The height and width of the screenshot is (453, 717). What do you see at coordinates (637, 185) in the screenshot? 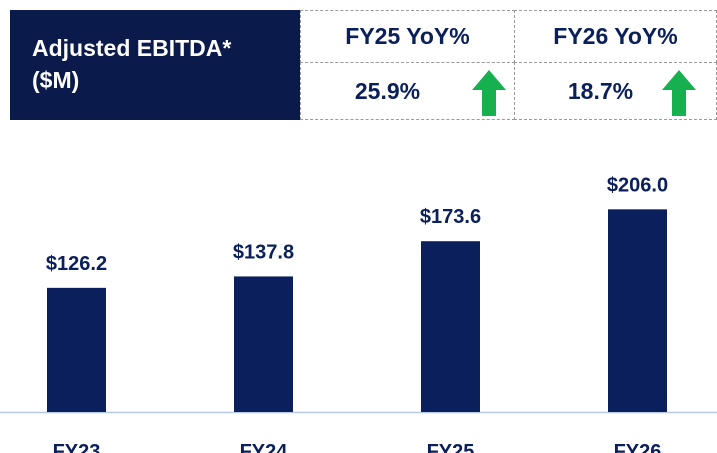
I see `value-label: $206.0` at bounding box center [637, 185].